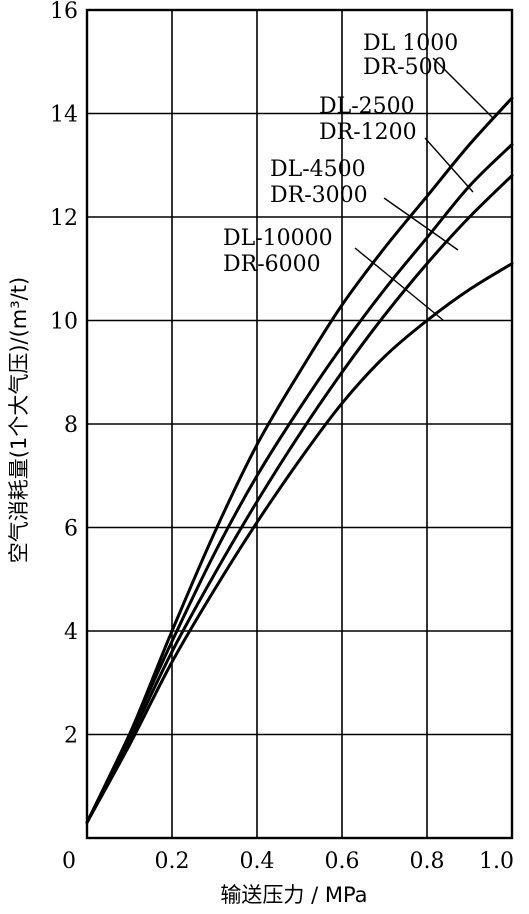 The height and width of the screenshot is (914, 529). I want to click on x-tick-label-1: 0.2, so click(172, 861).